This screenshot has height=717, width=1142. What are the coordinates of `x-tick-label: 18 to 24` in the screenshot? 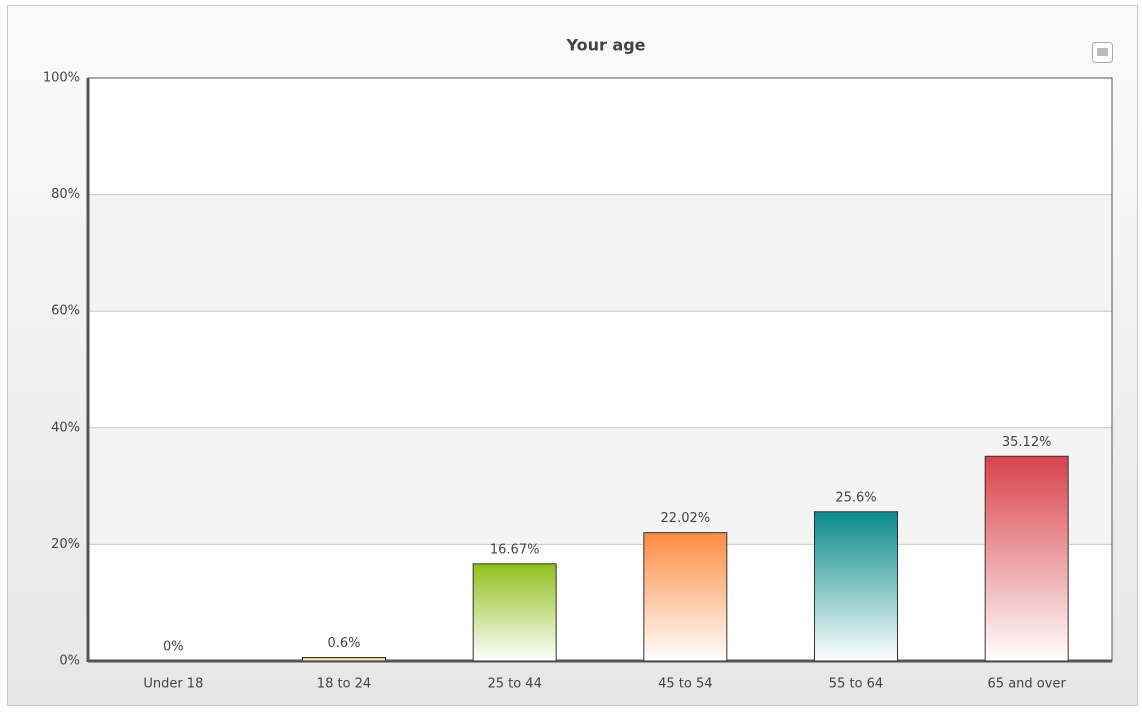 It's located at (344, 684).